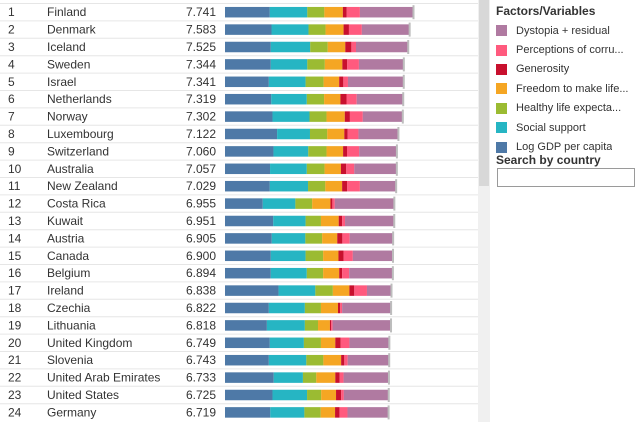  What do you see at coordinates (76, 204) in the screenshot?
I see `country-label: Costa Rica` at bounding box center [76, 204].